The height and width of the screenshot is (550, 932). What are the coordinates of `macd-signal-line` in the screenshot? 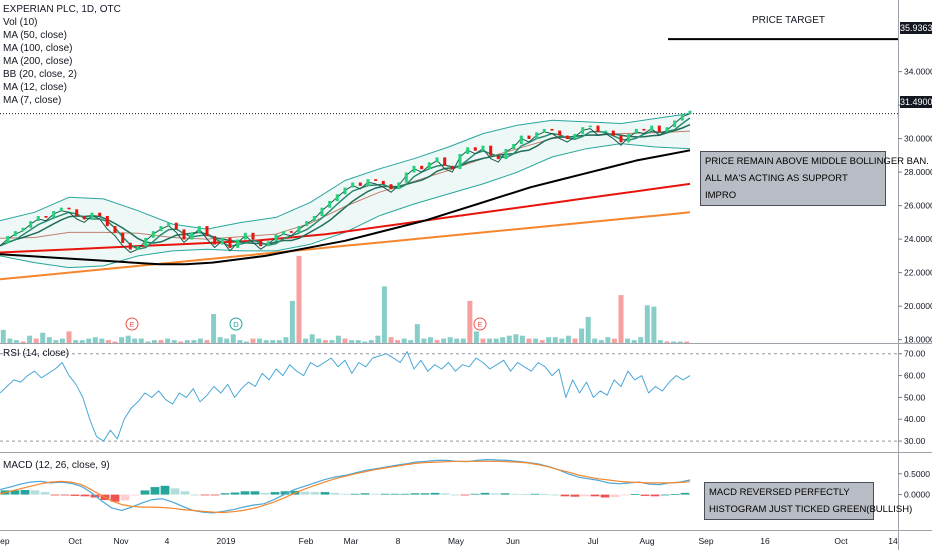 It's located at (345, 487).